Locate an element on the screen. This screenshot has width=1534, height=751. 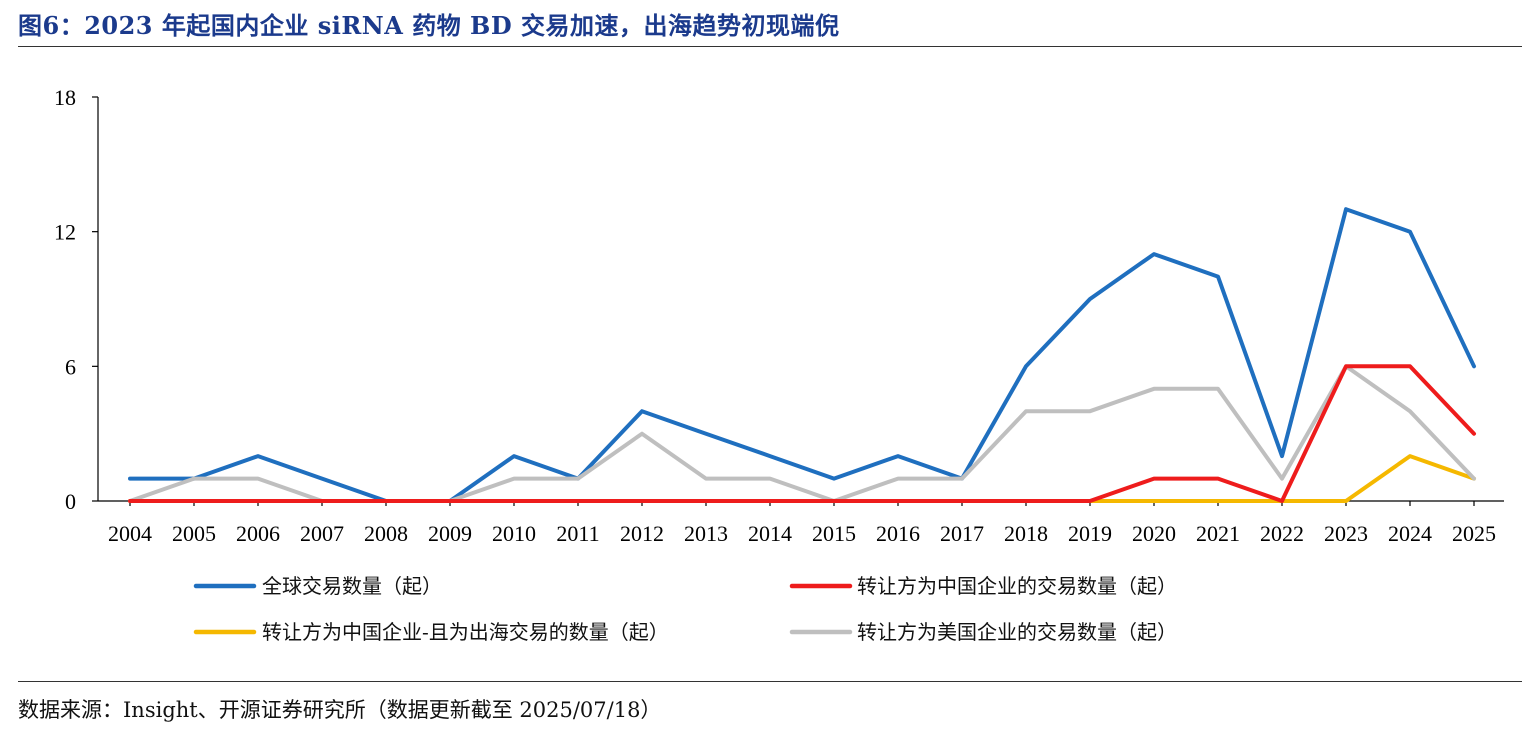
y-tick-label: 12 is located at coordinates (65, 232).